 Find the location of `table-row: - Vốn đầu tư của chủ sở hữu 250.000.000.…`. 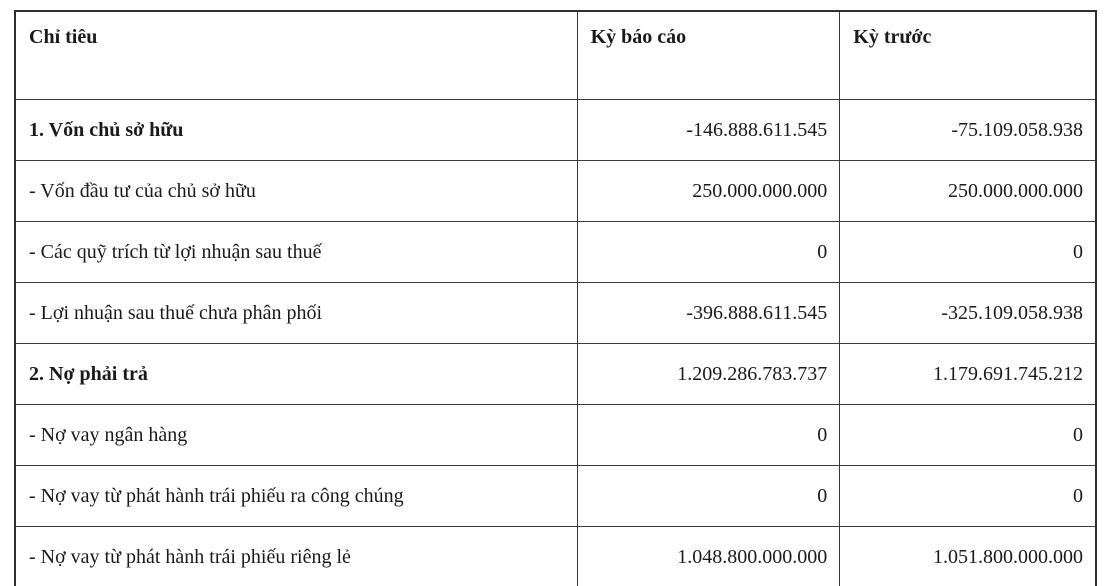

table-row: - Vốn đầu tư của chủ sở hữu 250.000.000.… is located at coordinates (555, 191).